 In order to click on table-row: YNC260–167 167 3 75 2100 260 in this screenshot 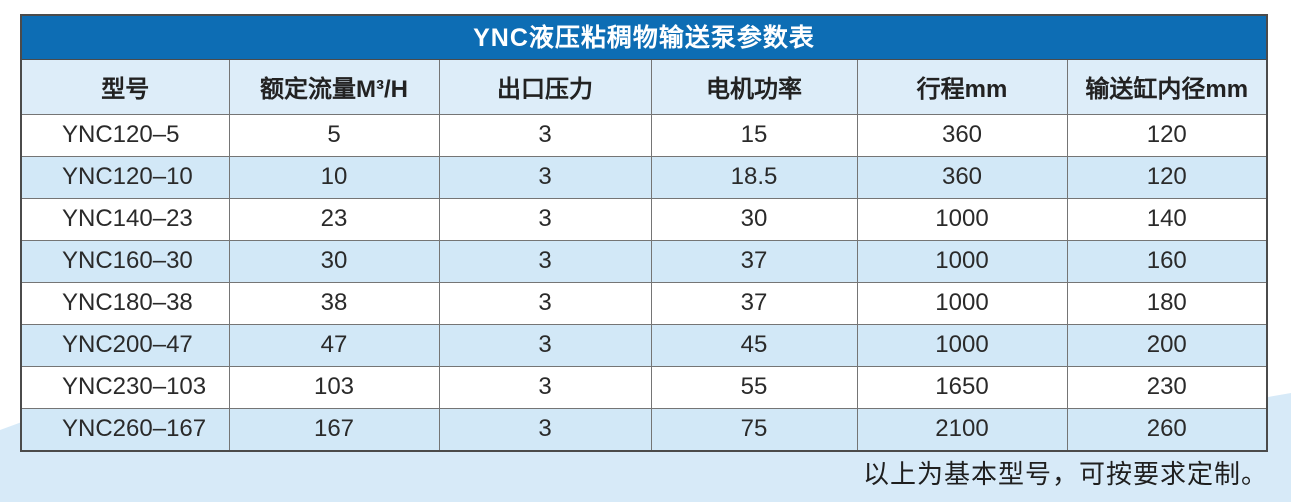, I will do `click(644, 428)`.